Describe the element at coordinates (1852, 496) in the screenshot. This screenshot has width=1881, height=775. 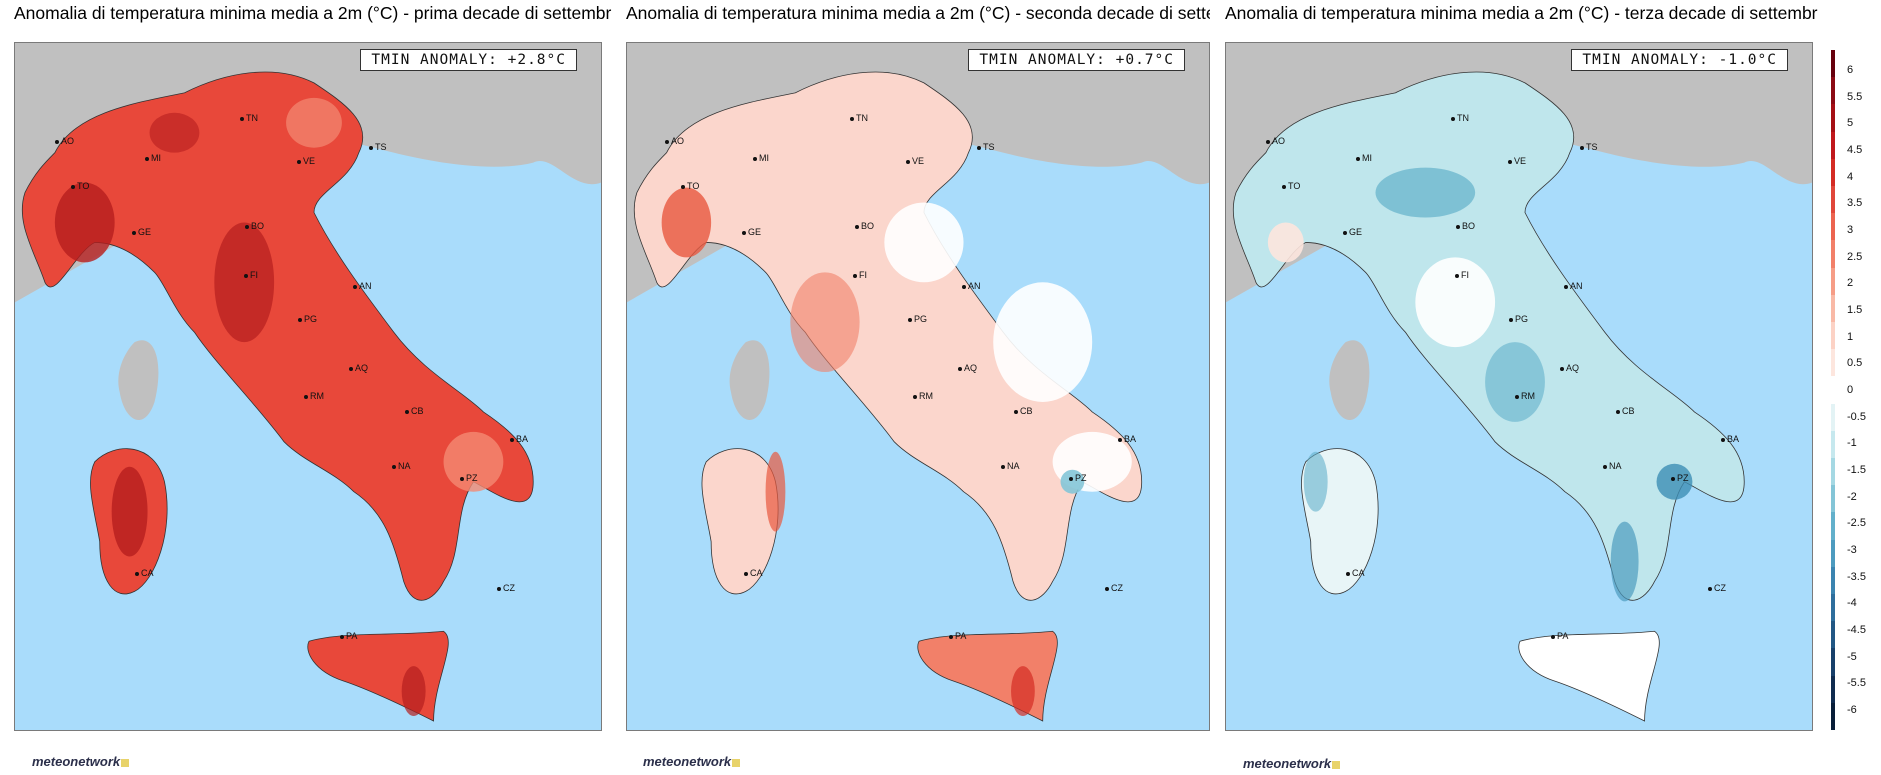
I see `colorbar-tick-label: -2` at that location.